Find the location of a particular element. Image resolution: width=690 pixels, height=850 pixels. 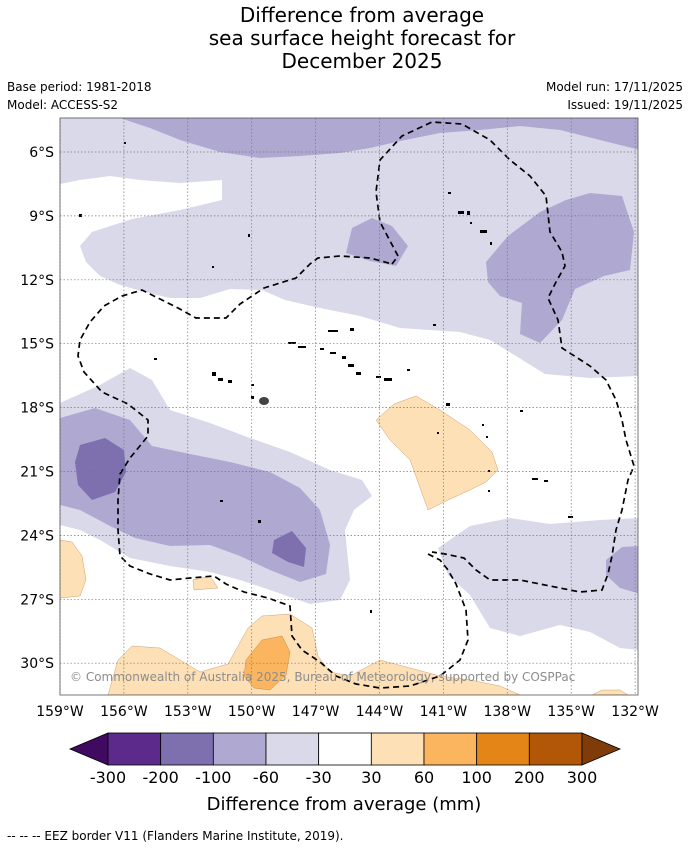

latitude-label: 18°S is located at coordinates (37, 409).